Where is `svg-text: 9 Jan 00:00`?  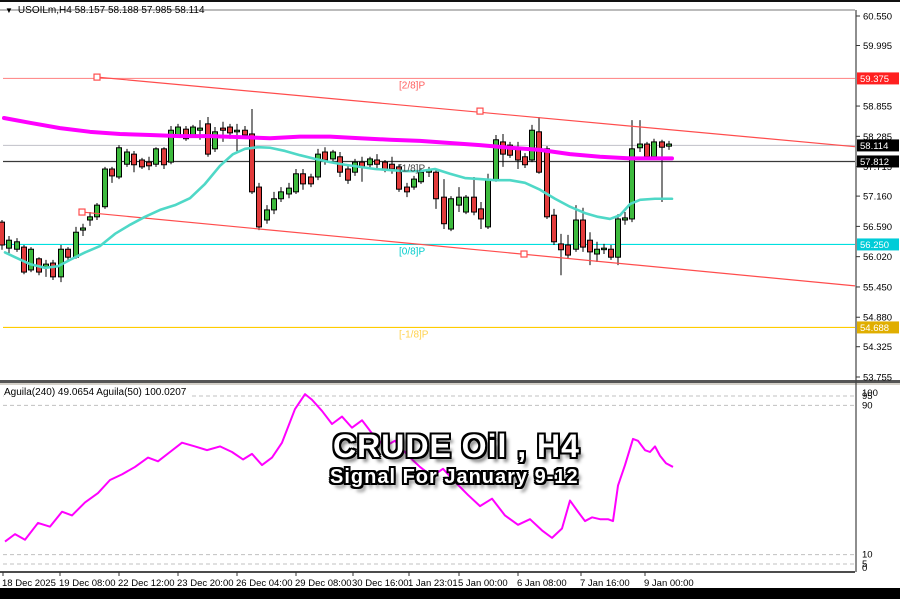 svg-text: 9 Jan 00:00 is located at coordinates (669, 583).